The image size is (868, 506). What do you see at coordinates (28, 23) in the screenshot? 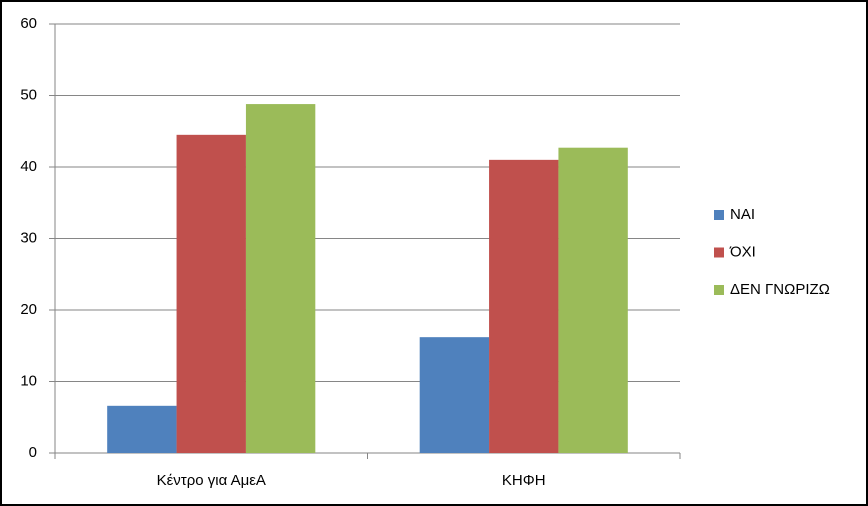
I see `y-tick-label: 60` at bounding box center [28, 23].